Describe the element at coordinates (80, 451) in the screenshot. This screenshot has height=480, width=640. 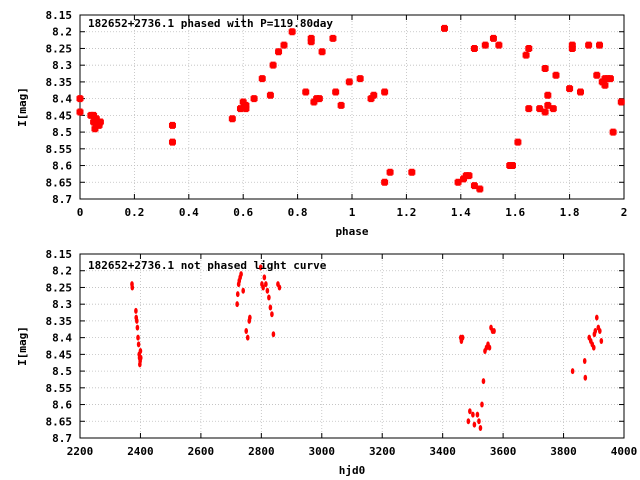
I see `x-tick-label: 2200` at that location.